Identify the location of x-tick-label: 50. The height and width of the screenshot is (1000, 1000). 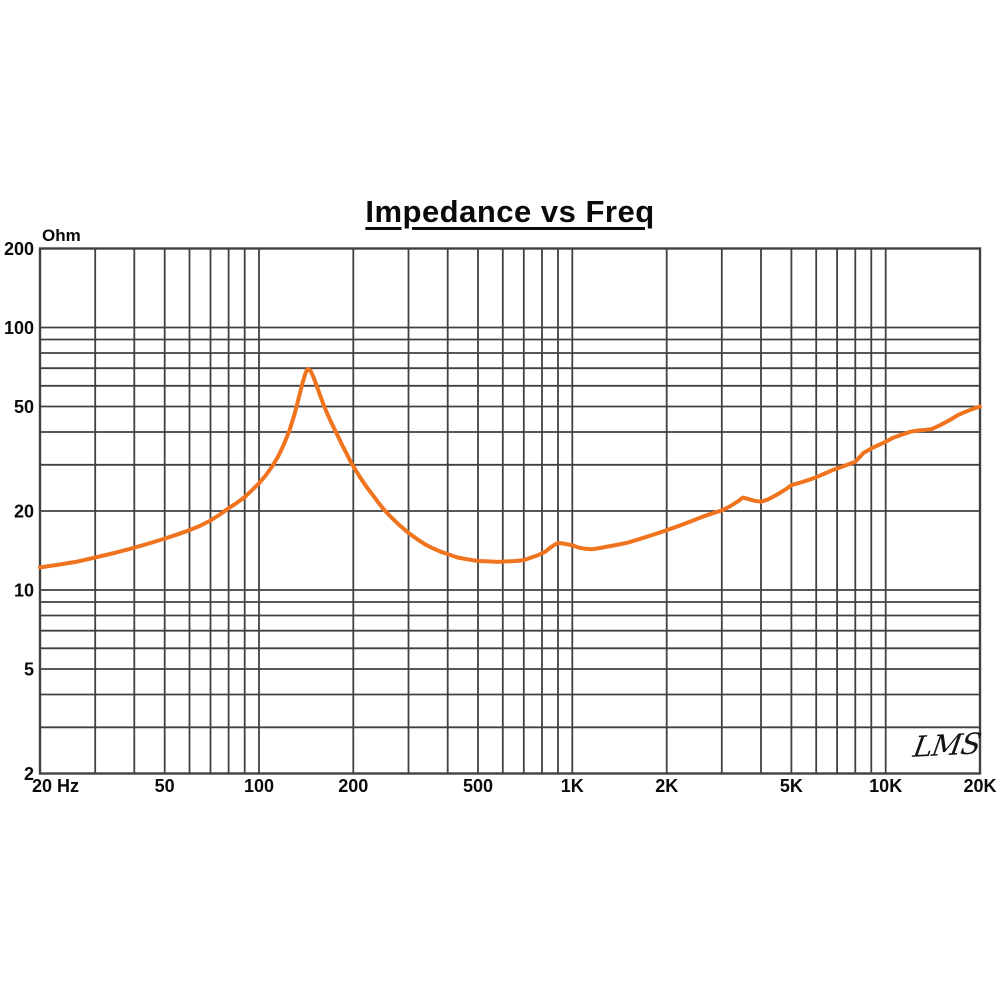
(165, 786).